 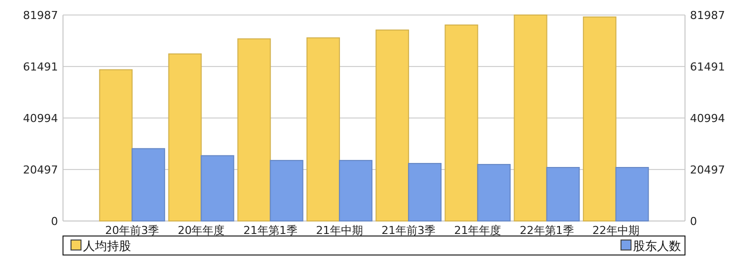 I want to click on x-tick-label: 21年第1季, so click(x=270, y=230).